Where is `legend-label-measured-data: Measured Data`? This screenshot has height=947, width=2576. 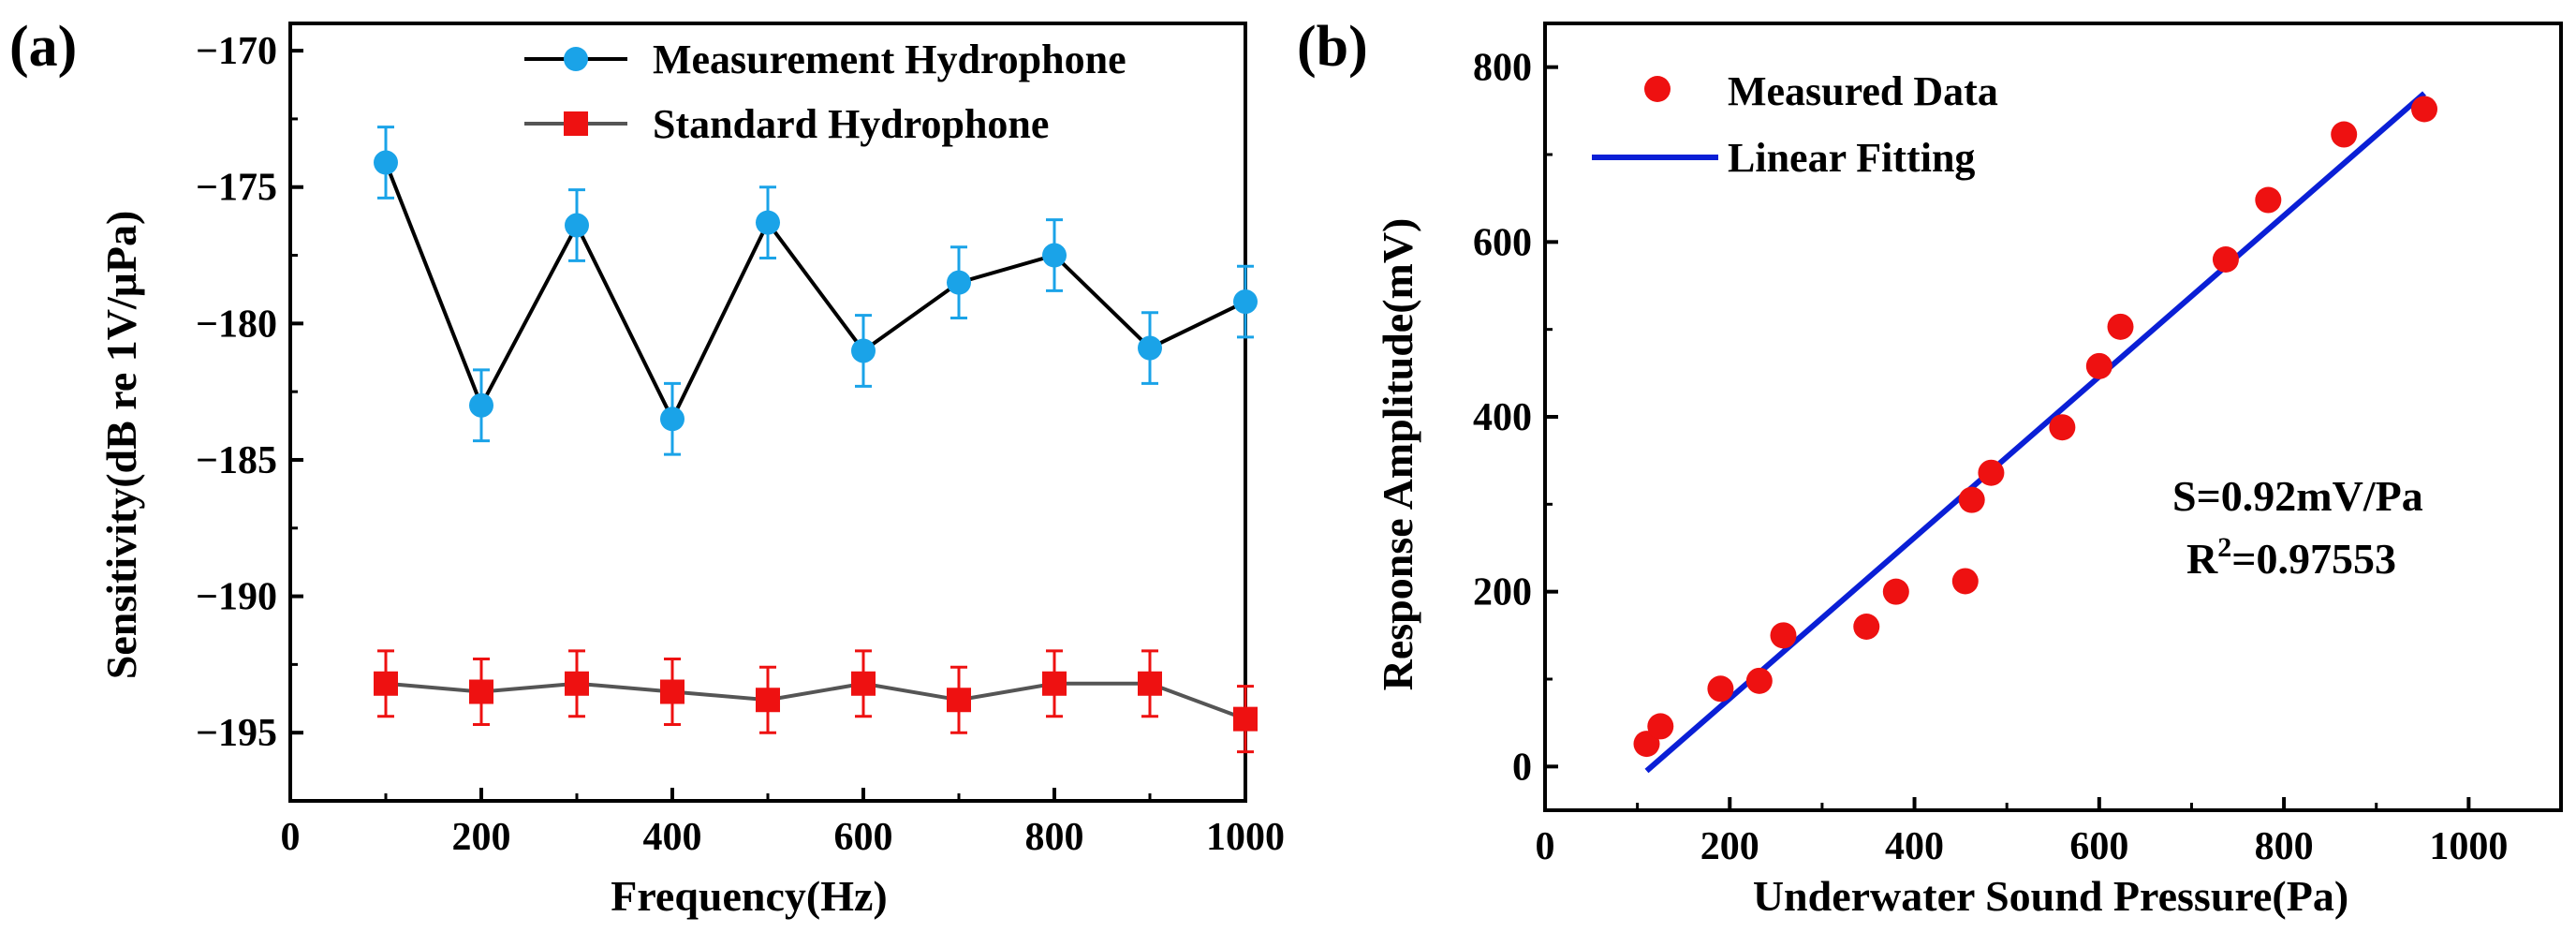 legend-label-measured-data: Measured Data is located at coordinates (1863, 91).